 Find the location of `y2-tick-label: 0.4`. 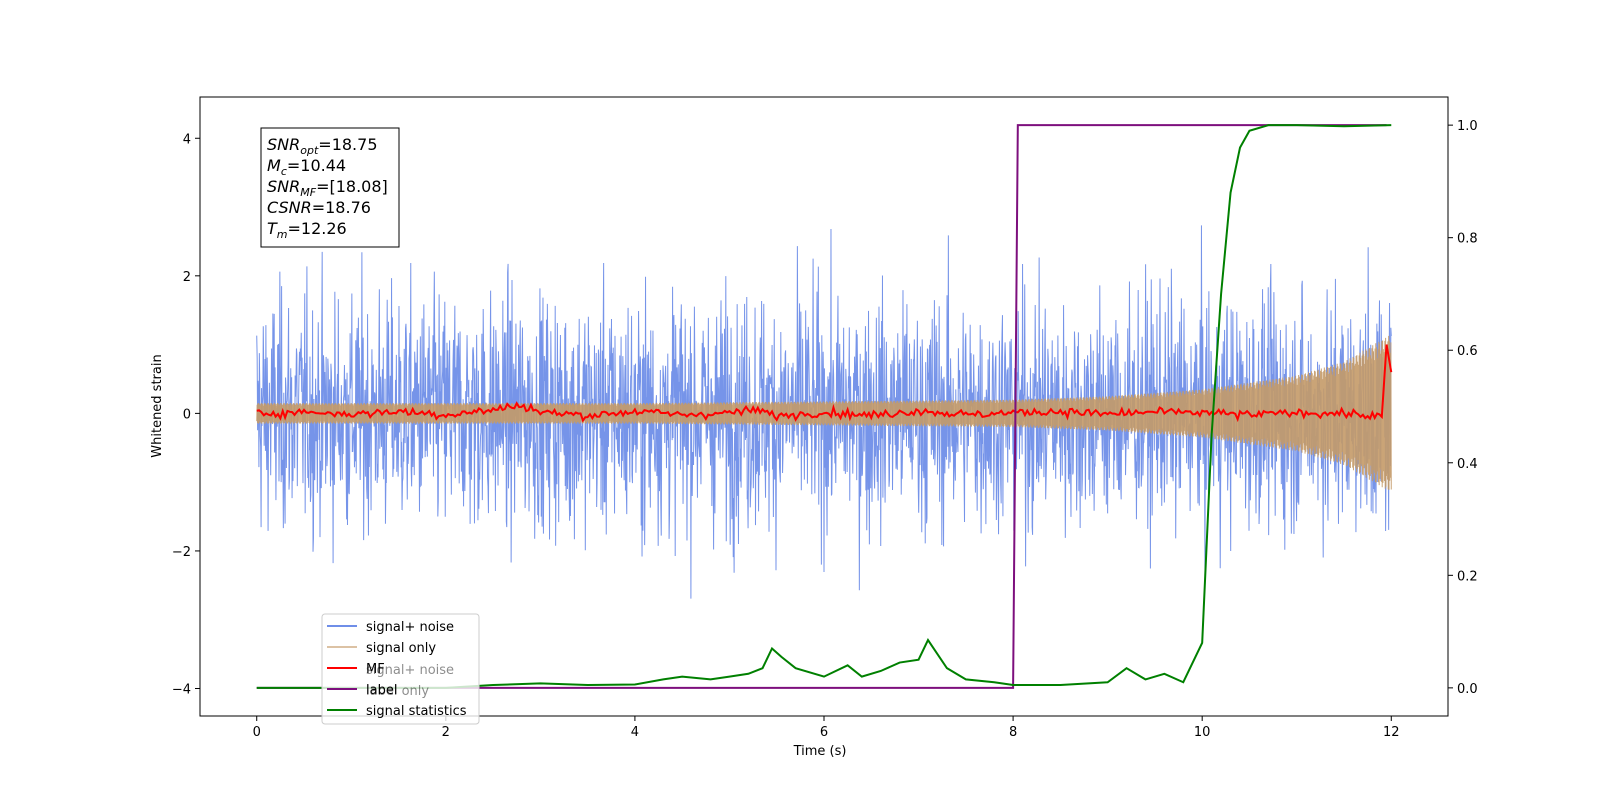

y2-tick-label: 0.4 is located at coordinates (1467, 464).